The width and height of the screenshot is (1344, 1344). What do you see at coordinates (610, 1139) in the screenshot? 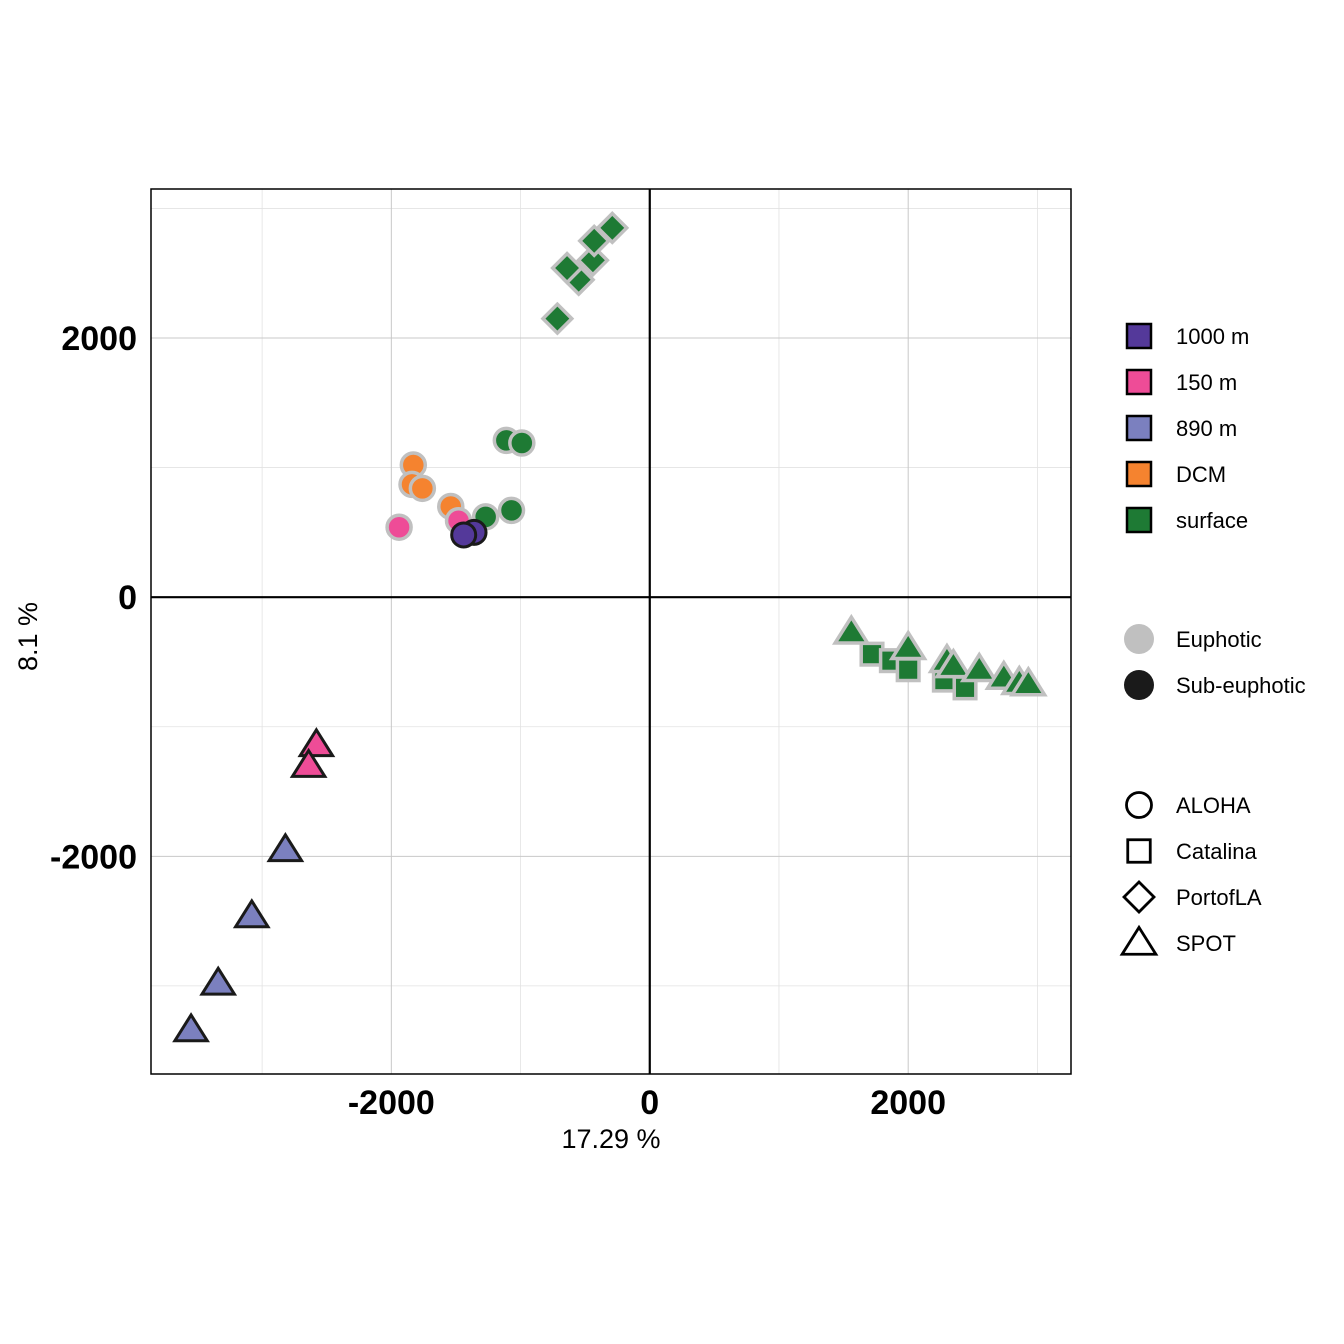
I see `x-axis-title: 17.29 %` at bounding box center [610, 1139].